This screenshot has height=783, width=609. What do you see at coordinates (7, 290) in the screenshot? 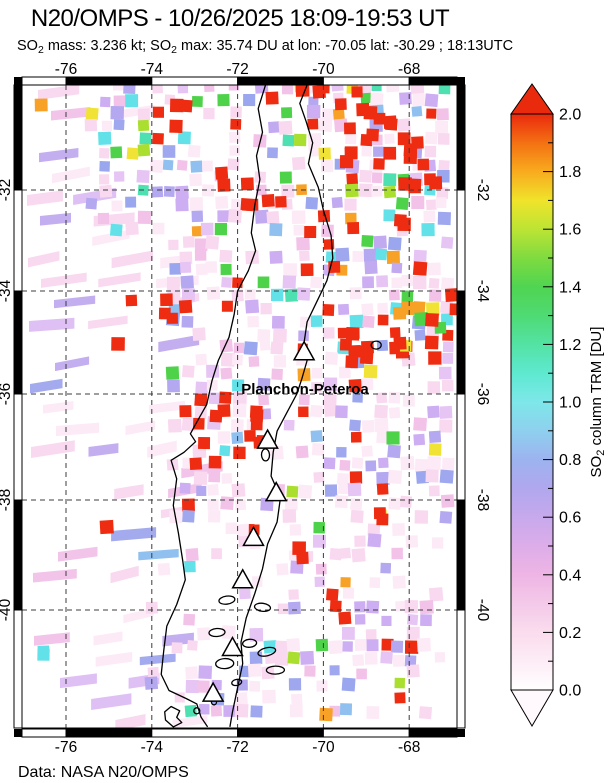
I see `lat-axis-label-left: -34` at bounding box center [7, 290].